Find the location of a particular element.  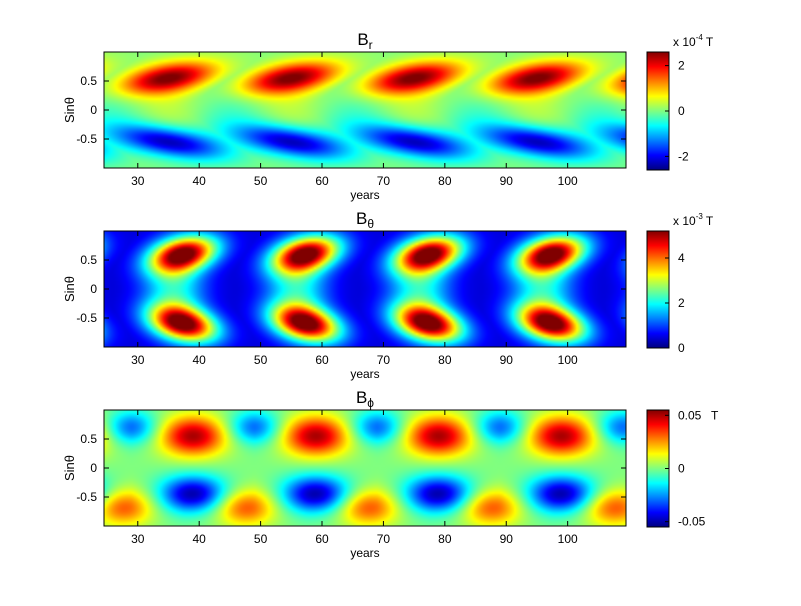

title-subscript: r is located at coordinates (371, 45).